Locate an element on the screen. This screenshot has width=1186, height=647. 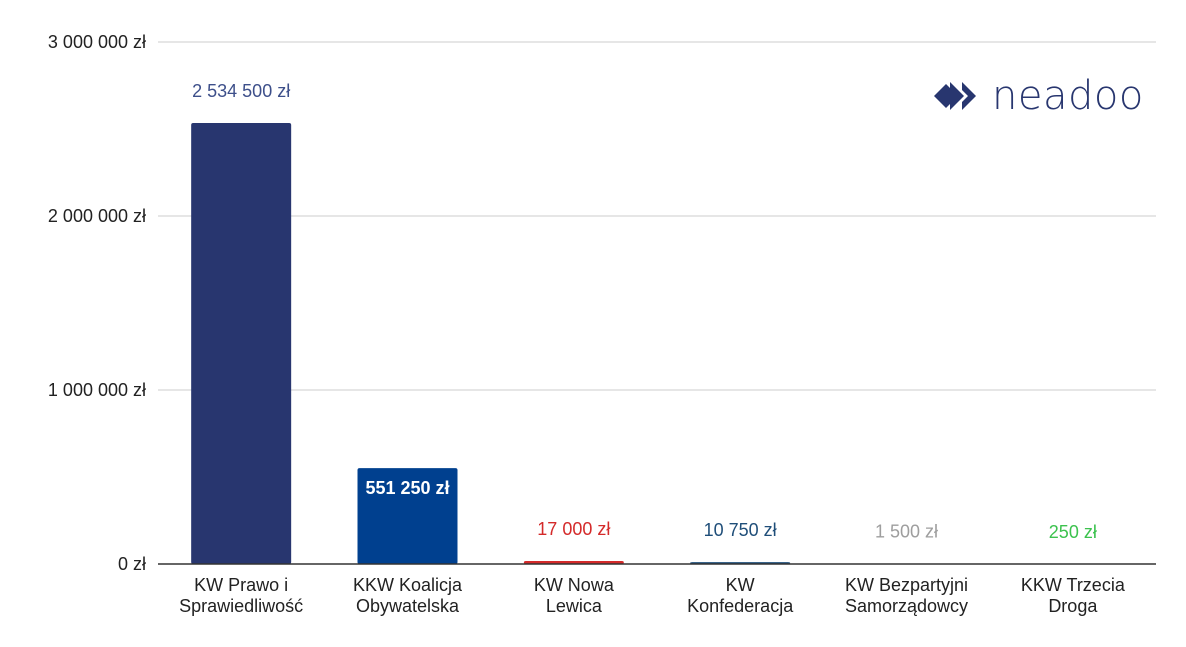
data-label: 250 zł is located at coordinates (1073, 532).